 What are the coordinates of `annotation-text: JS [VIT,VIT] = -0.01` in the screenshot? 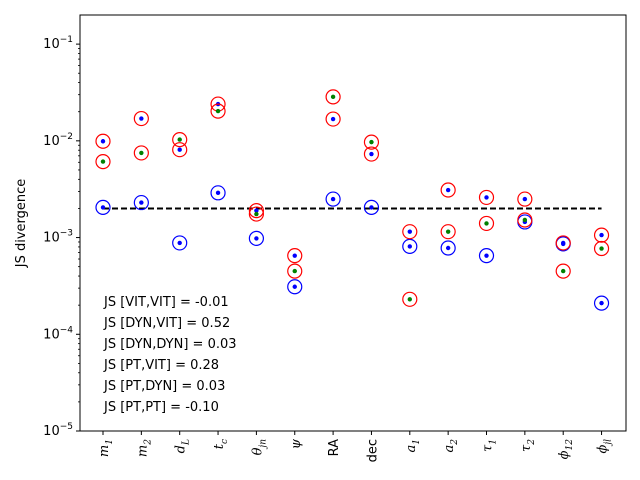 It's located at (166, 302).